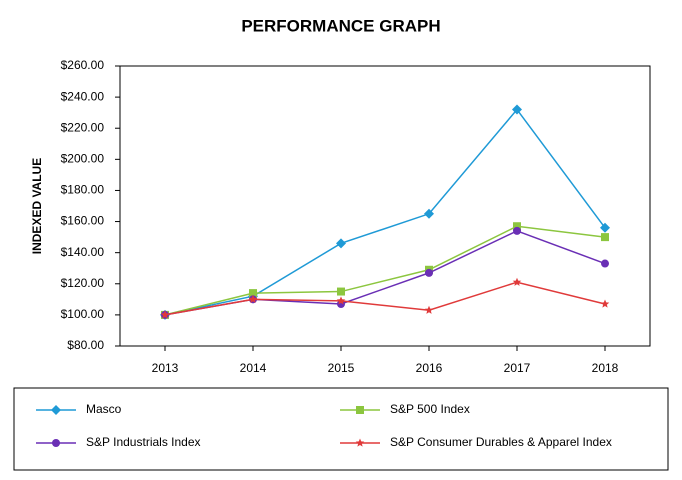  What do you see at coordinates (83, 65) in the screenshot?
I see `y-tick-label: $260.00` at bounding box center [83, 65].